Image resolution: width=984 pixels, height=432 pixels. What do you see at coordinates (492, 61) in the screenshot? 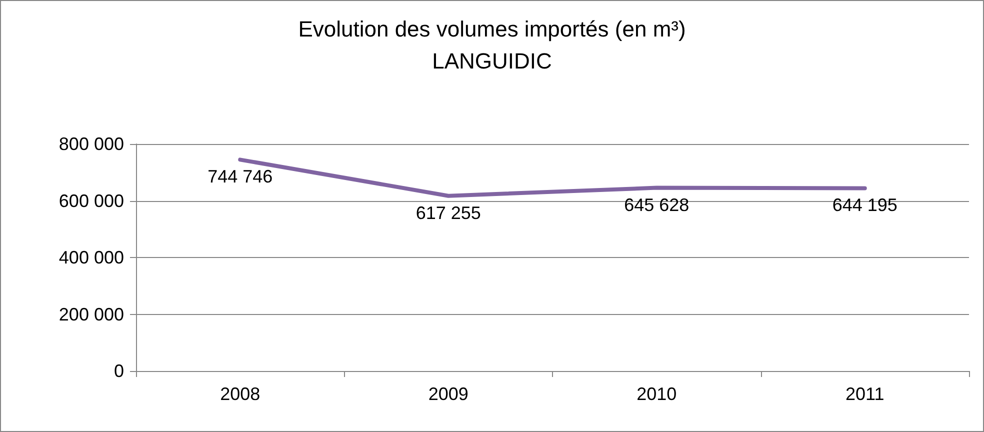
I see `chart-subtitle: LANGUIDIC` at bounding box center [492, 61].